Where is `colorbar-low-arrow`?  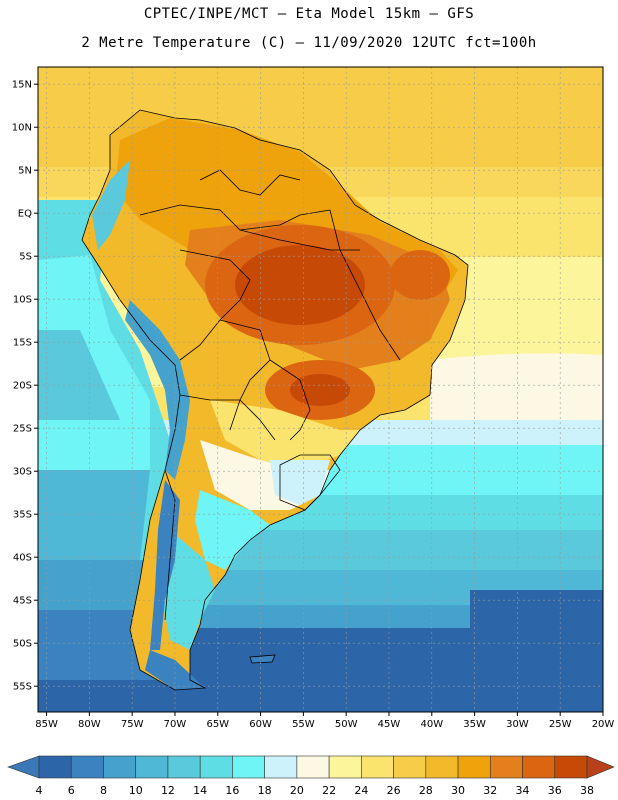
colorbar-low-arrow is located at coordinates (23, 767).